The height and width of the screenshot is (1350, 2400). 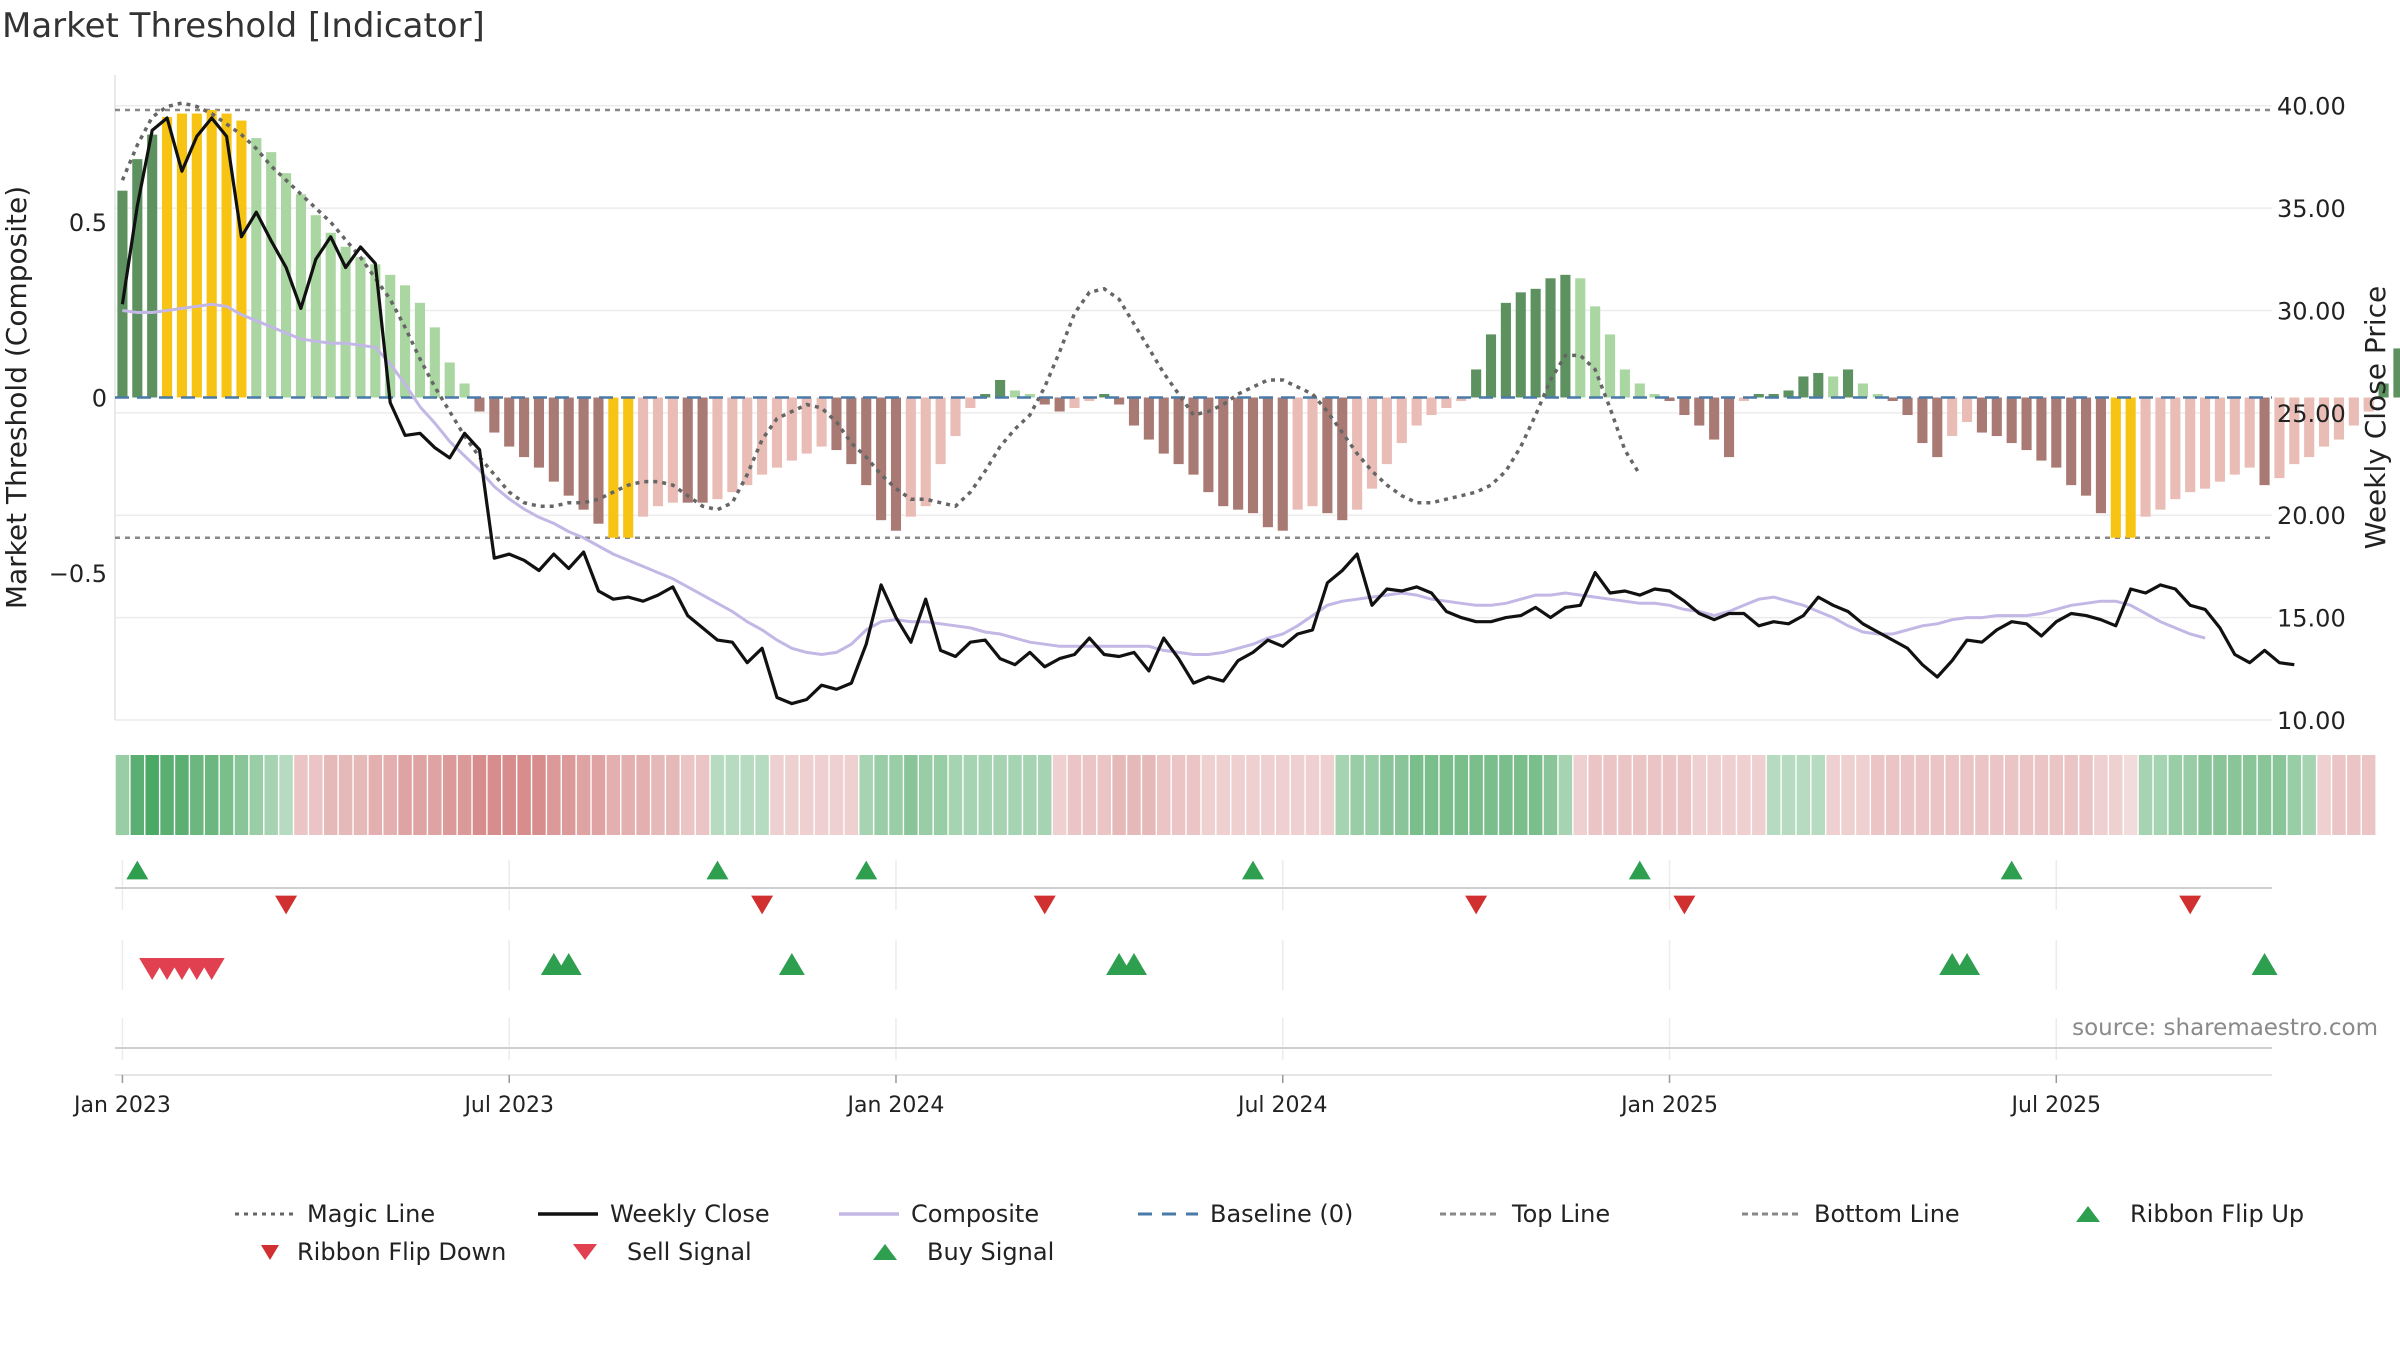 I want to click on x-tick-label: Jan 2025, so click(x=1668, y=1105).